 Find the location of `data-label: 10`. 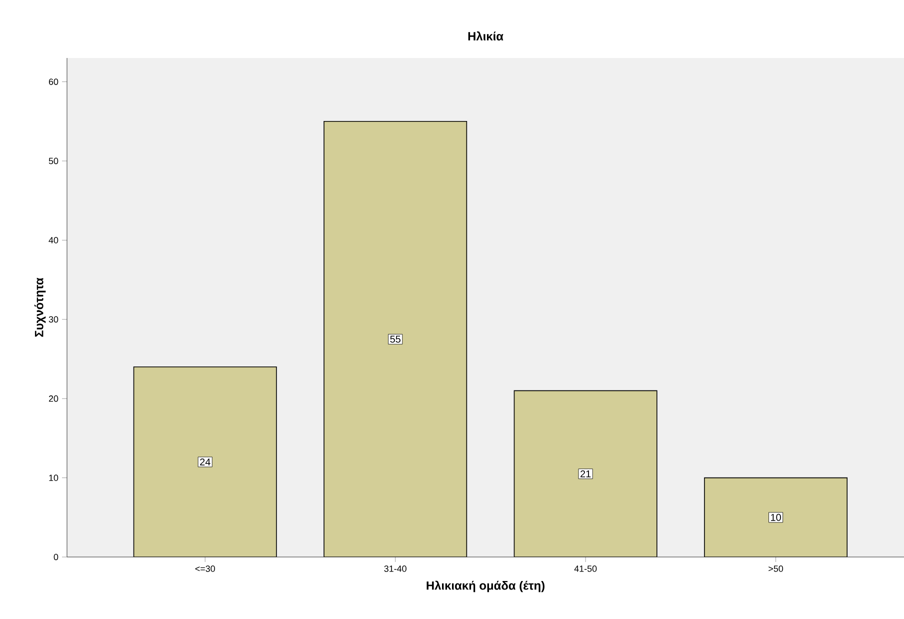

data-label: 10 is located at coordinates (776, 517).